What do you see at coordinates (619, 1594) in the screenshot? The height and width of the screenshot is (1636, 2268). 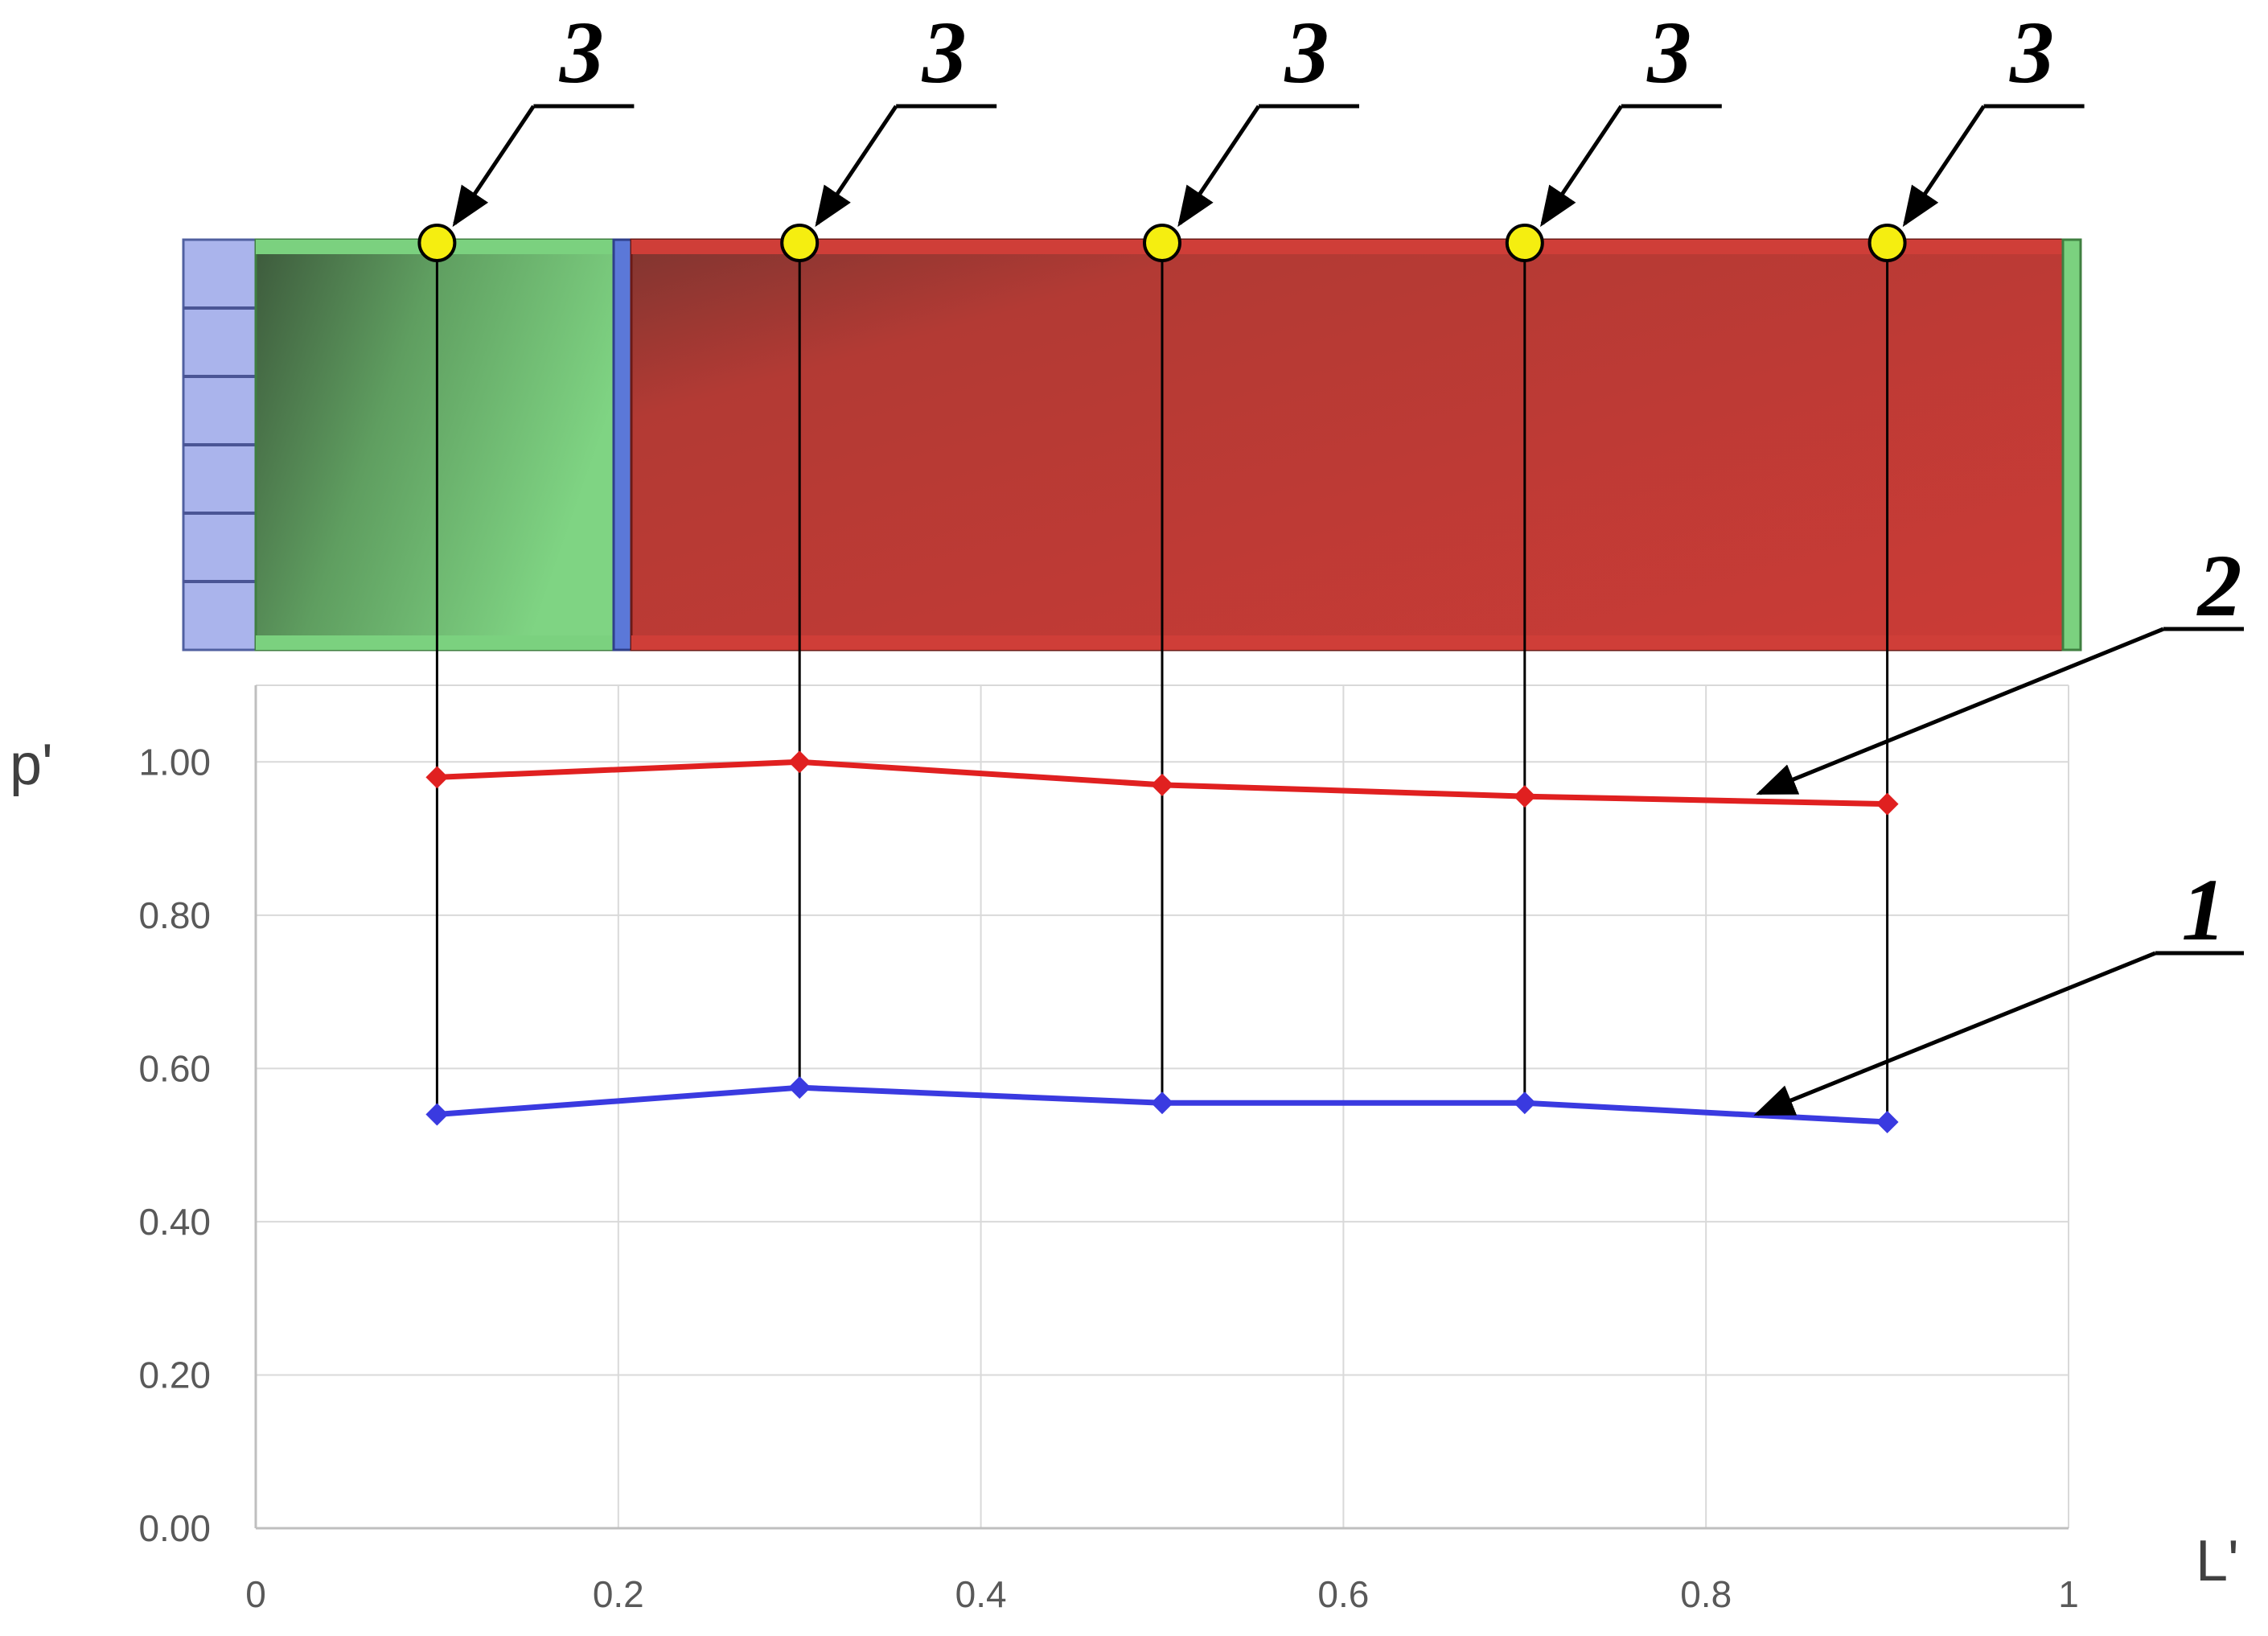 I see `x-tick-label: 0.2` at bounding box center [619, 1594].